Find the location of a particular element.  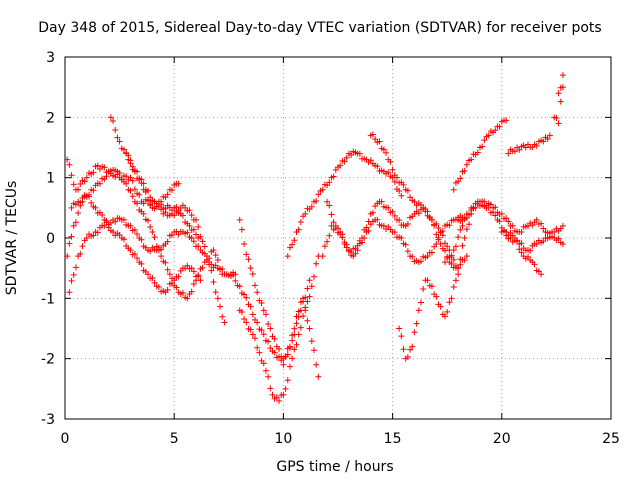

x-tick-label: 10 is located at coordinates (283, 439).